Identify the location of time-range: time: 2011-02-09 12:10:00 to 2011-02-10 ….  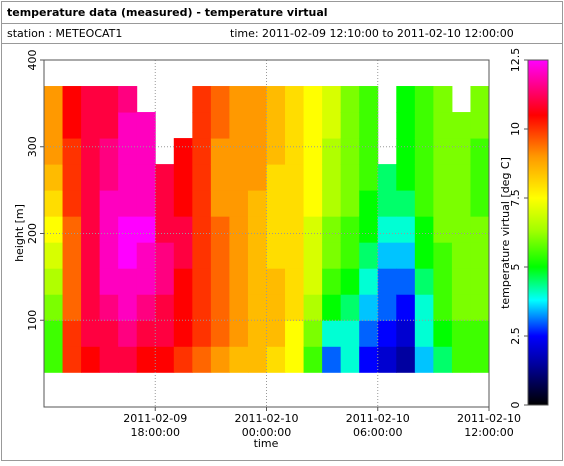
(372, 33).